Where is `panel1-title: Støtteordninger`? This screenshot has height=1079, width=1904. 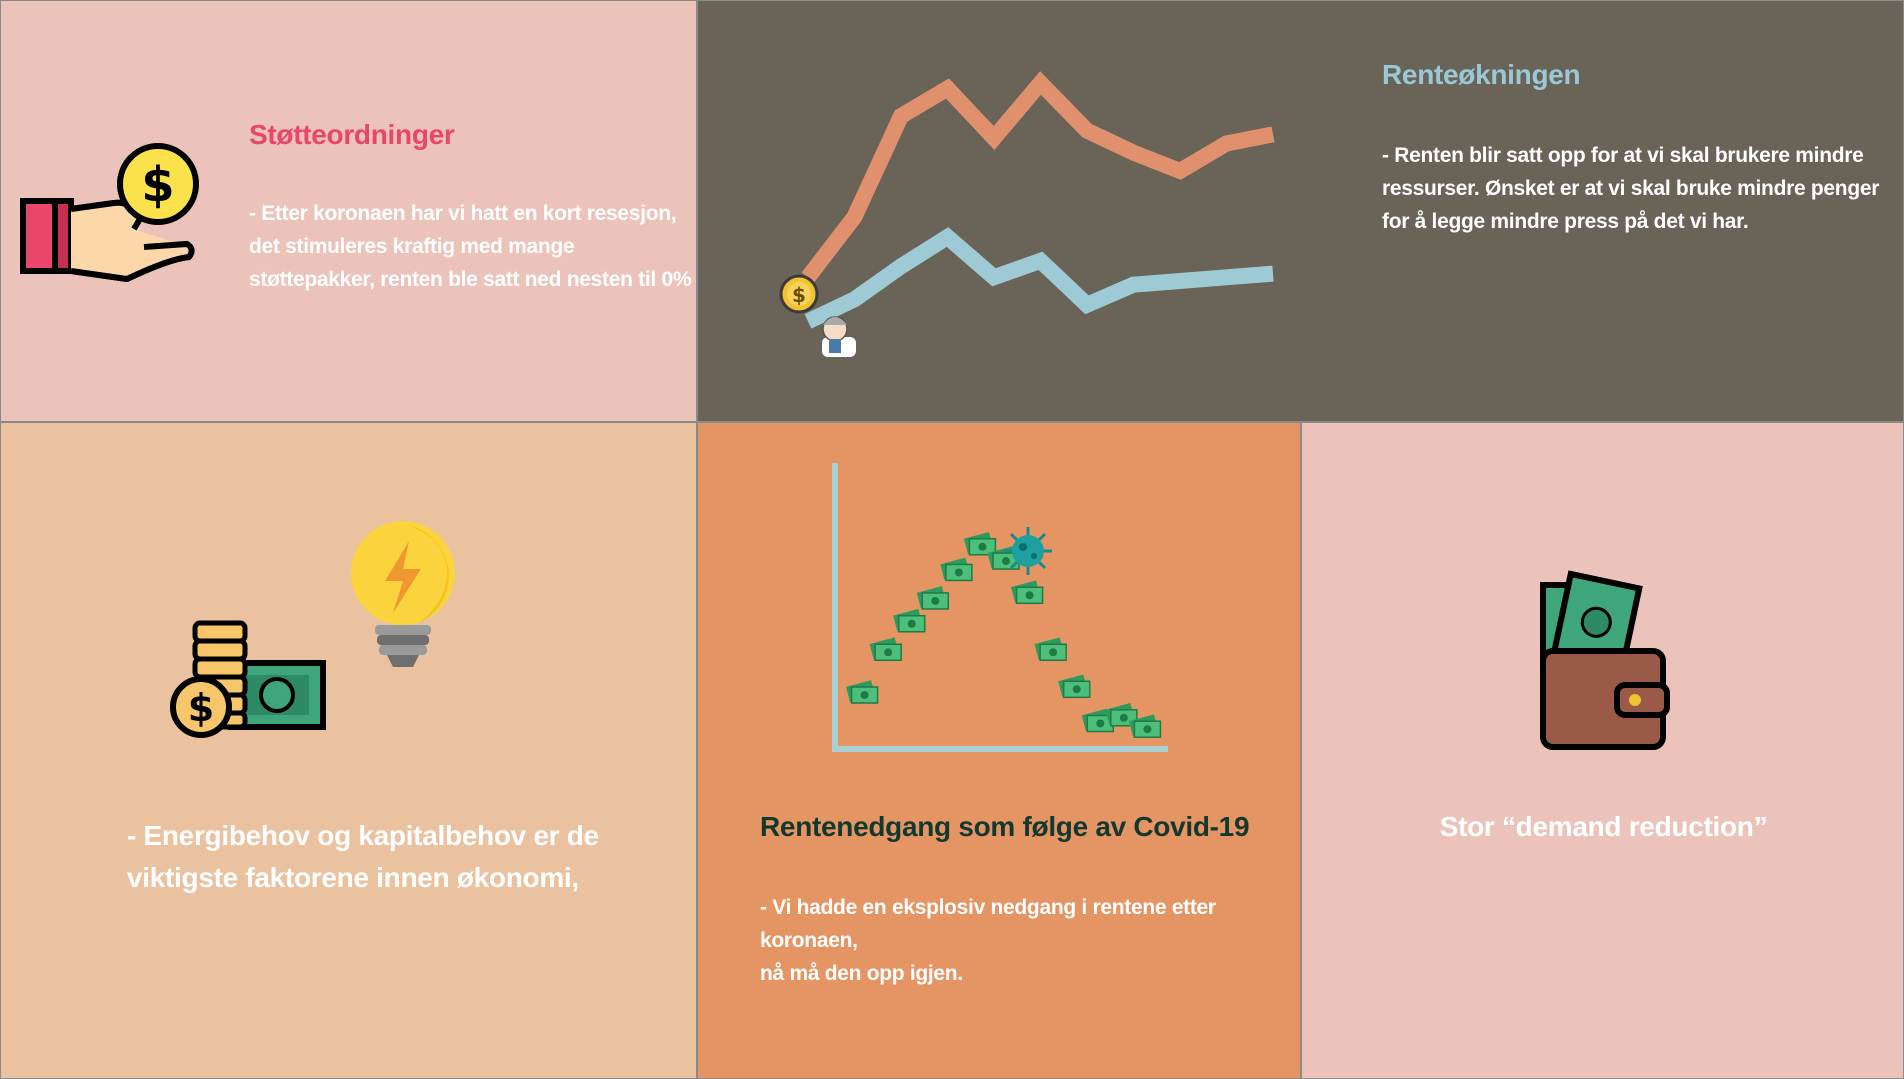
panel1-title: Støtteordninger is located at coordinates (352, 134).